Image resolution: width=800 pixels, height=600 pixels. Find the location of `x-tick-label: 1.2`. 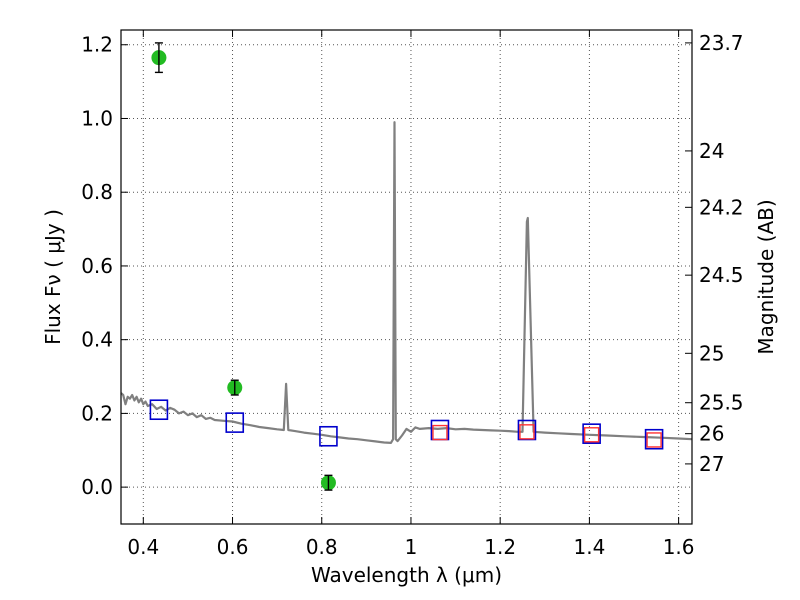

x-tick-label: 1.2 is located at coordinates (500, 547).